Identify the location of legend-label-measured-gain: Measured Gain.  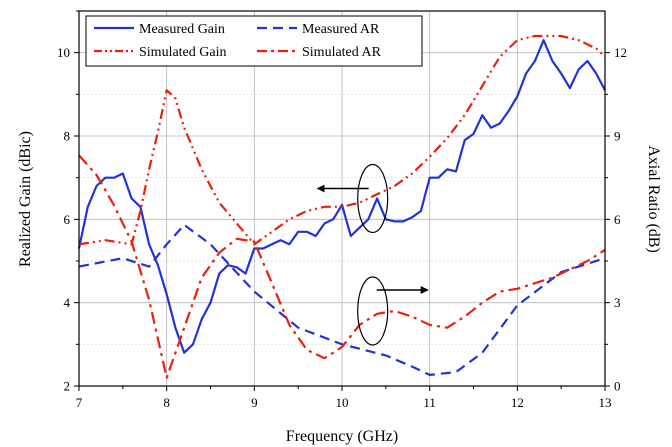
(182, 29).